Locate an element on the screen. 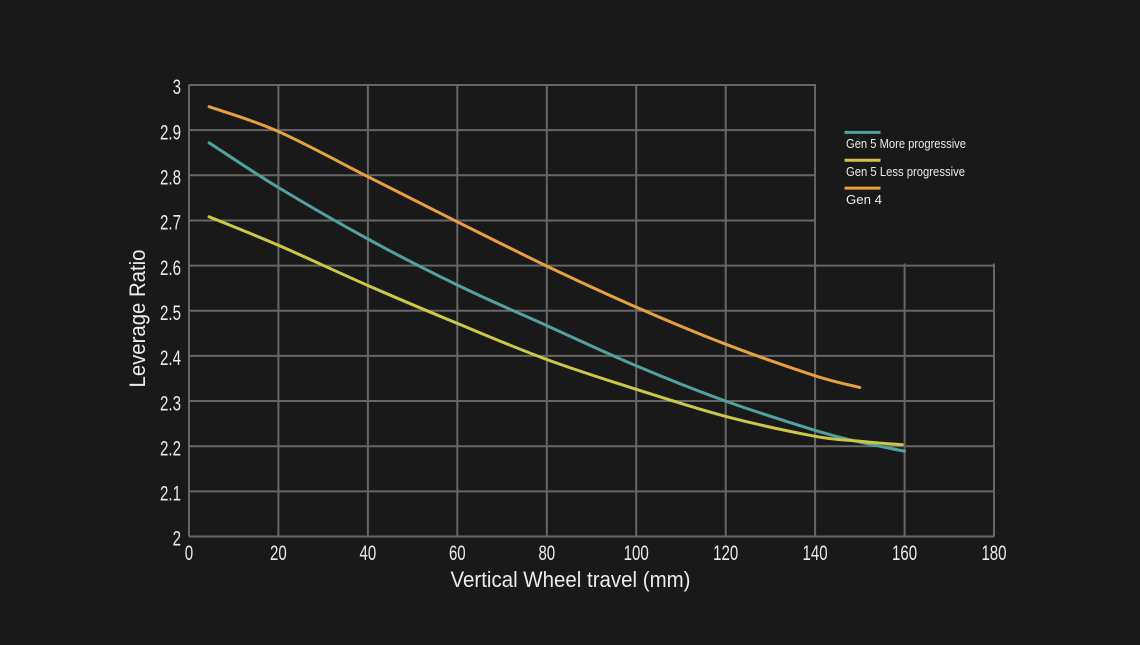 This screenshot has width=1140, height=645. svg-text: 140 is located at coordinates (815, 553).